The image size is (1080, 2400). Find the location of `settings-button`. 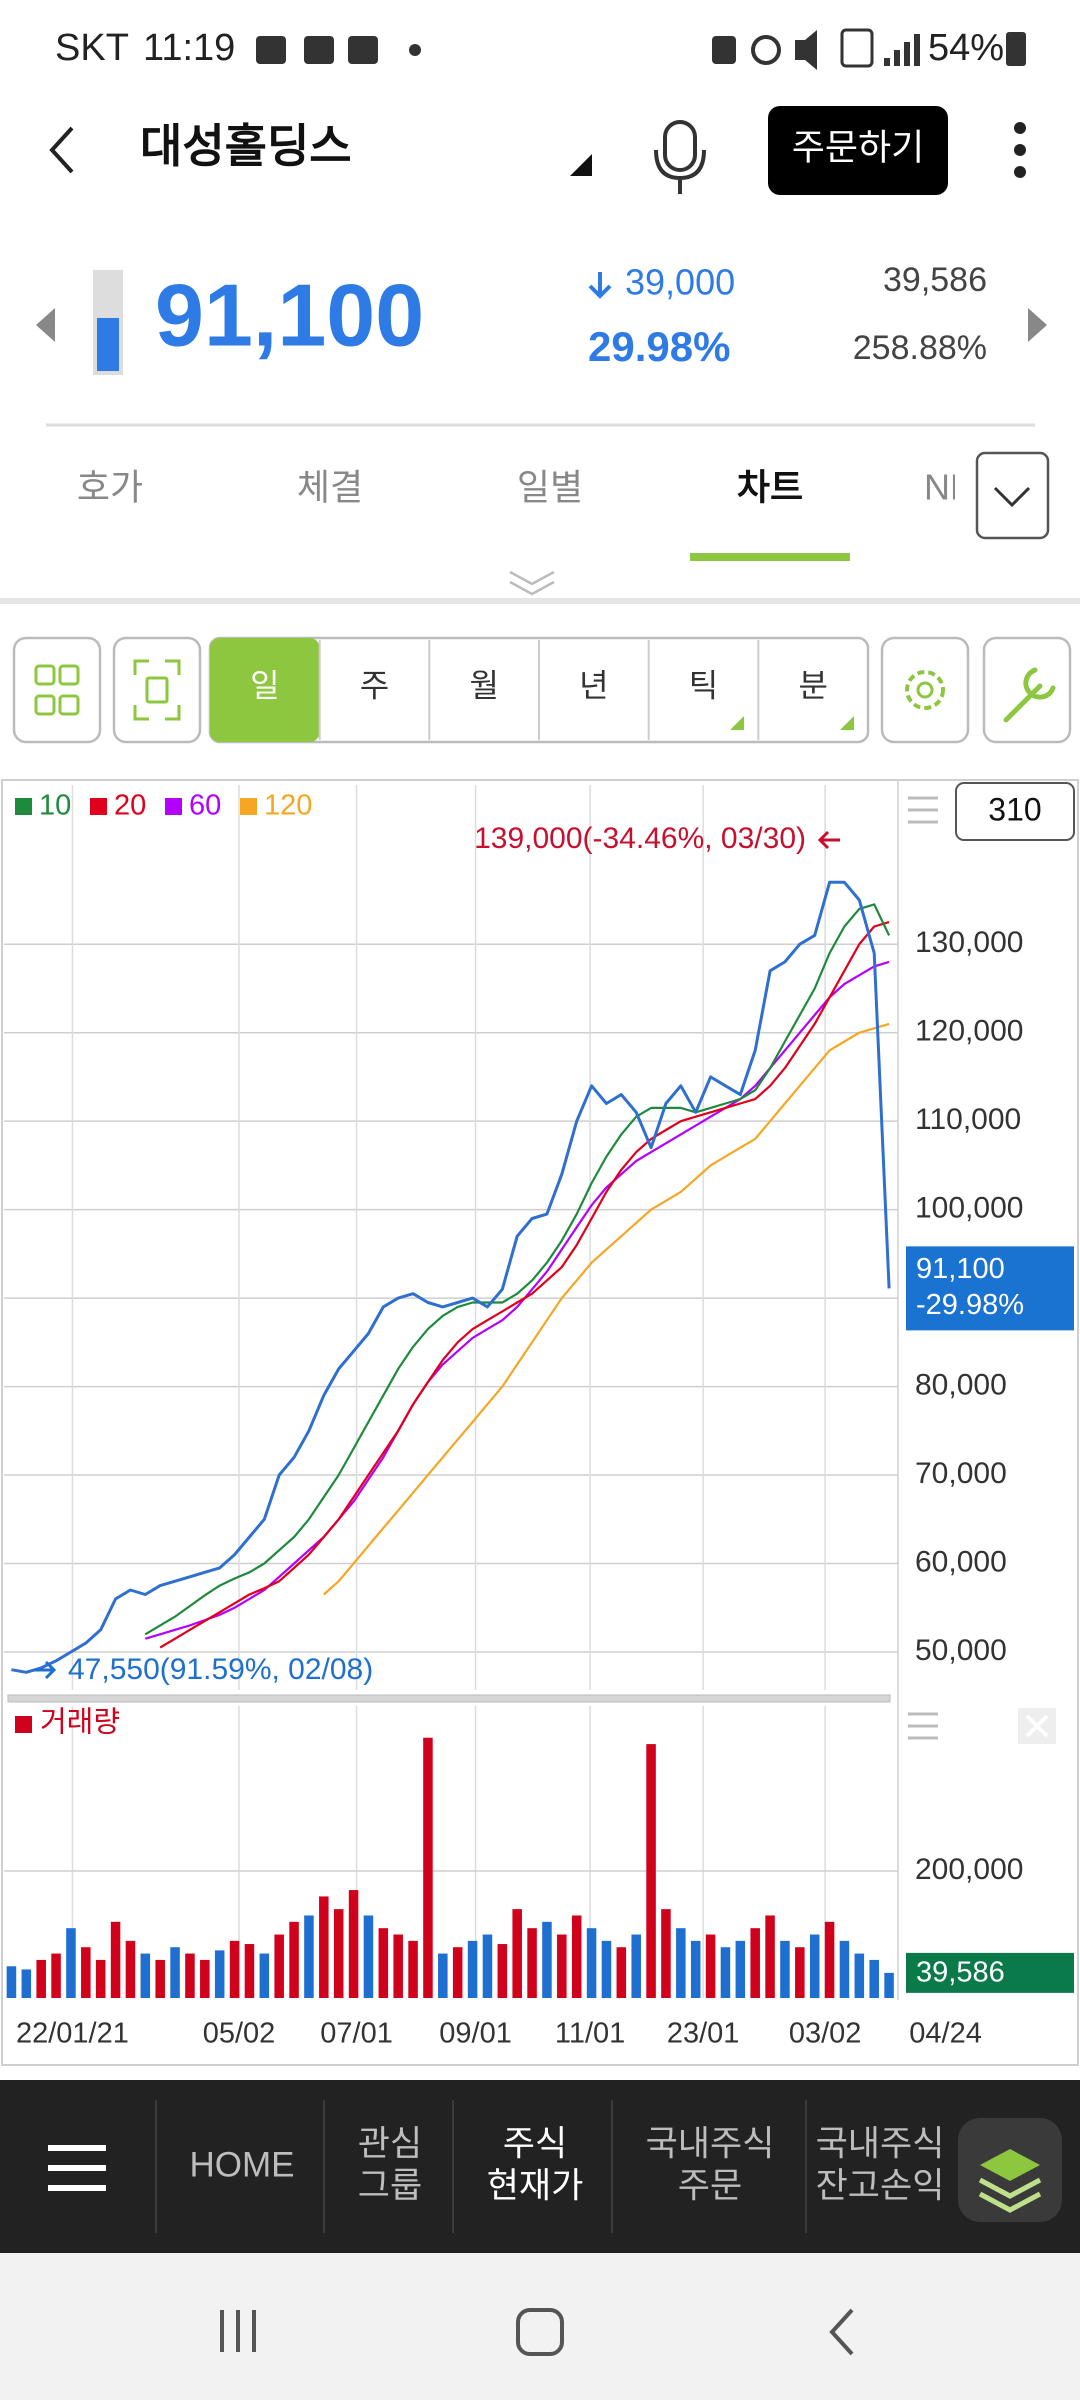

settings-button is located at coordinates (925, 690).